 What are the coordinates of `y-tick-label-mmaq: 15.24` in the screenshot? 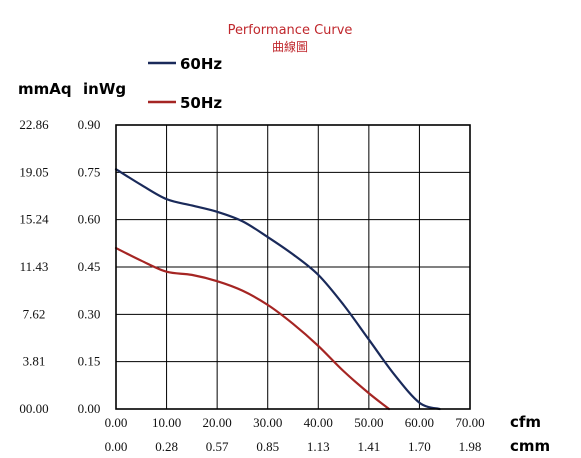 It's located at (34, 219).